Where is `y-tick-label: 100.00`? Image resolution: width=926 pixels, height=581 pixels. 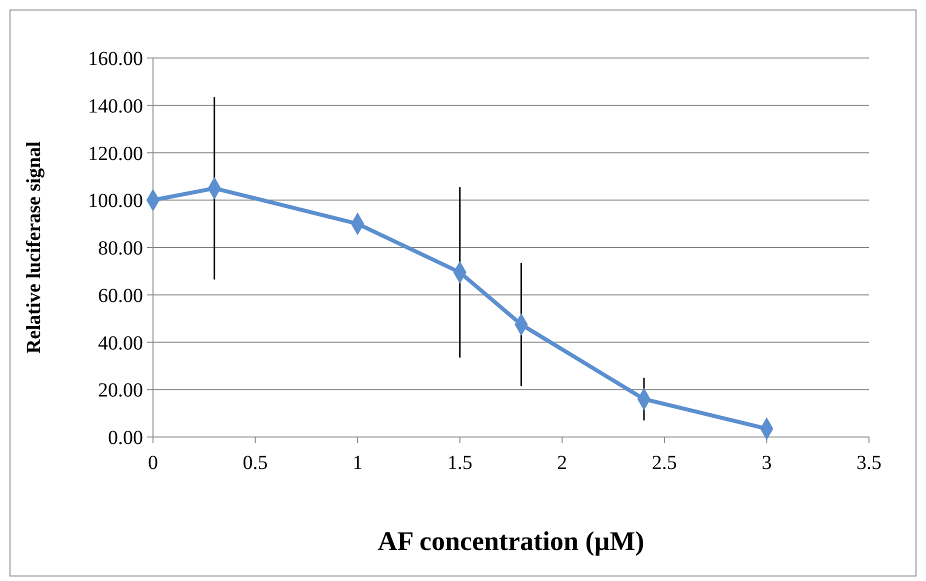
y-tick-label: 100.00 is located at coordinates (115, 201).